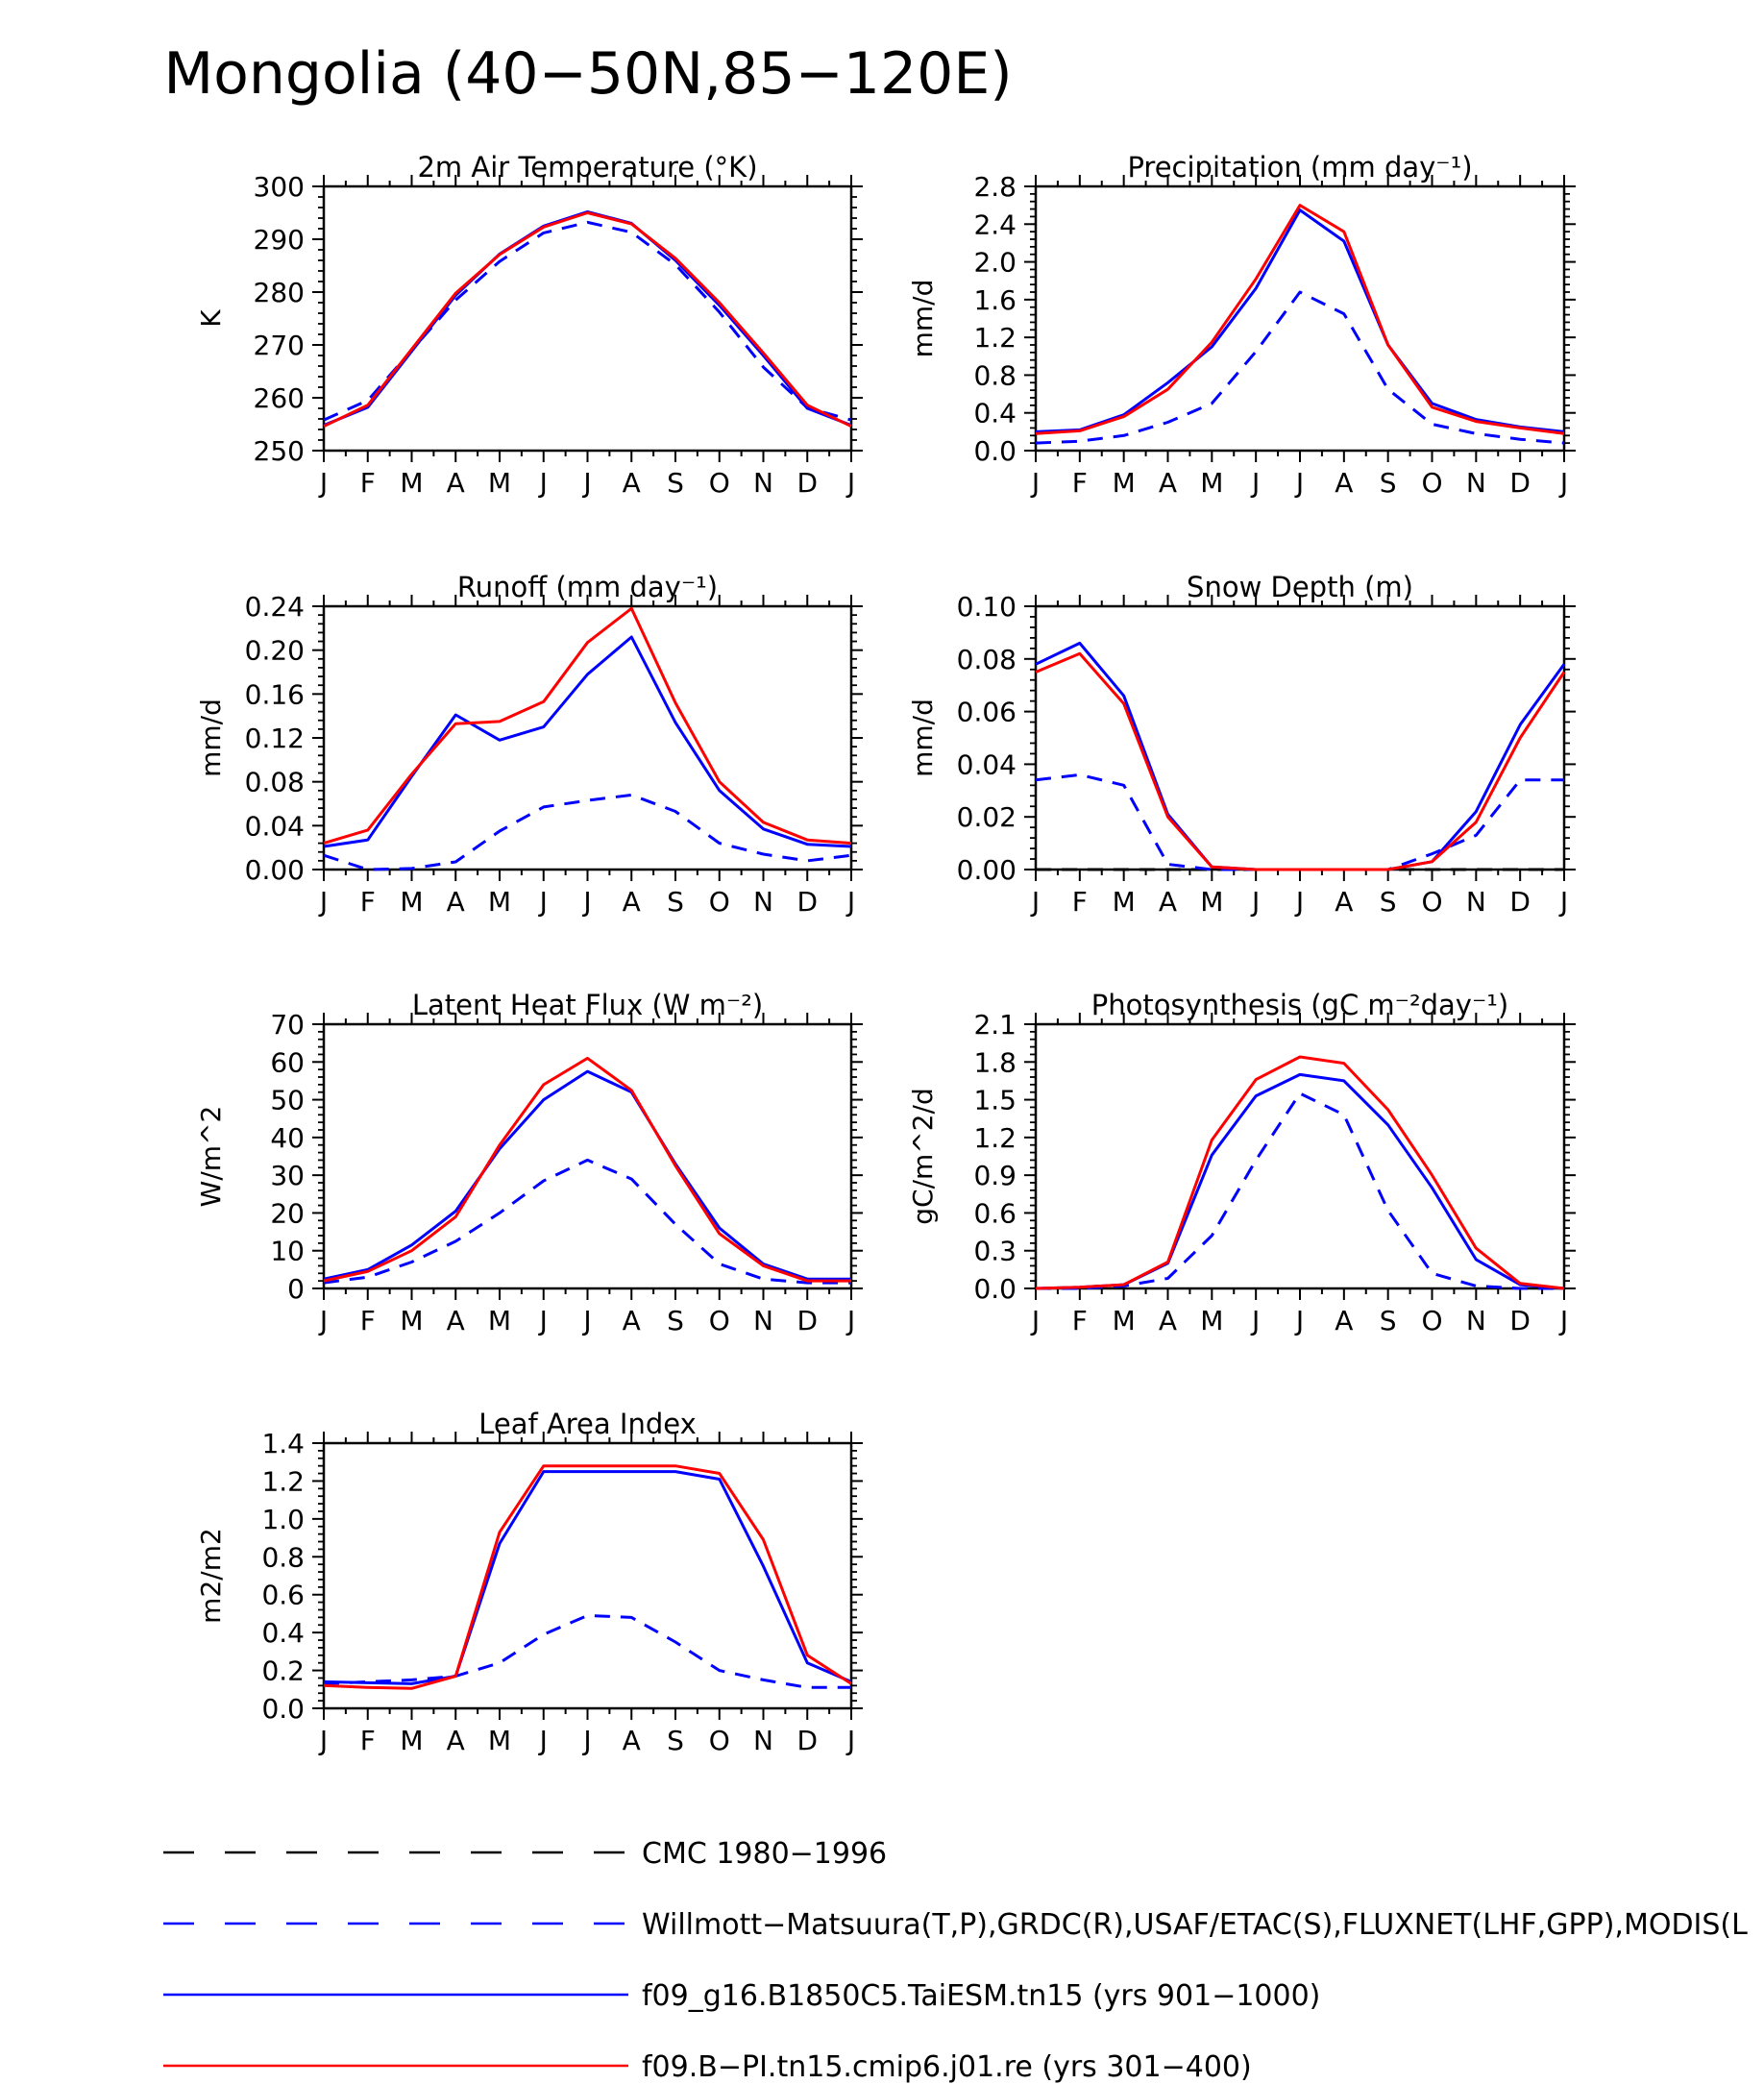 The height and width of the screenshot is (2084, 1764). Describe the element at coordinates (995, 1100) in the screenshot. I see `y-tick-label: 1.5` at that location.